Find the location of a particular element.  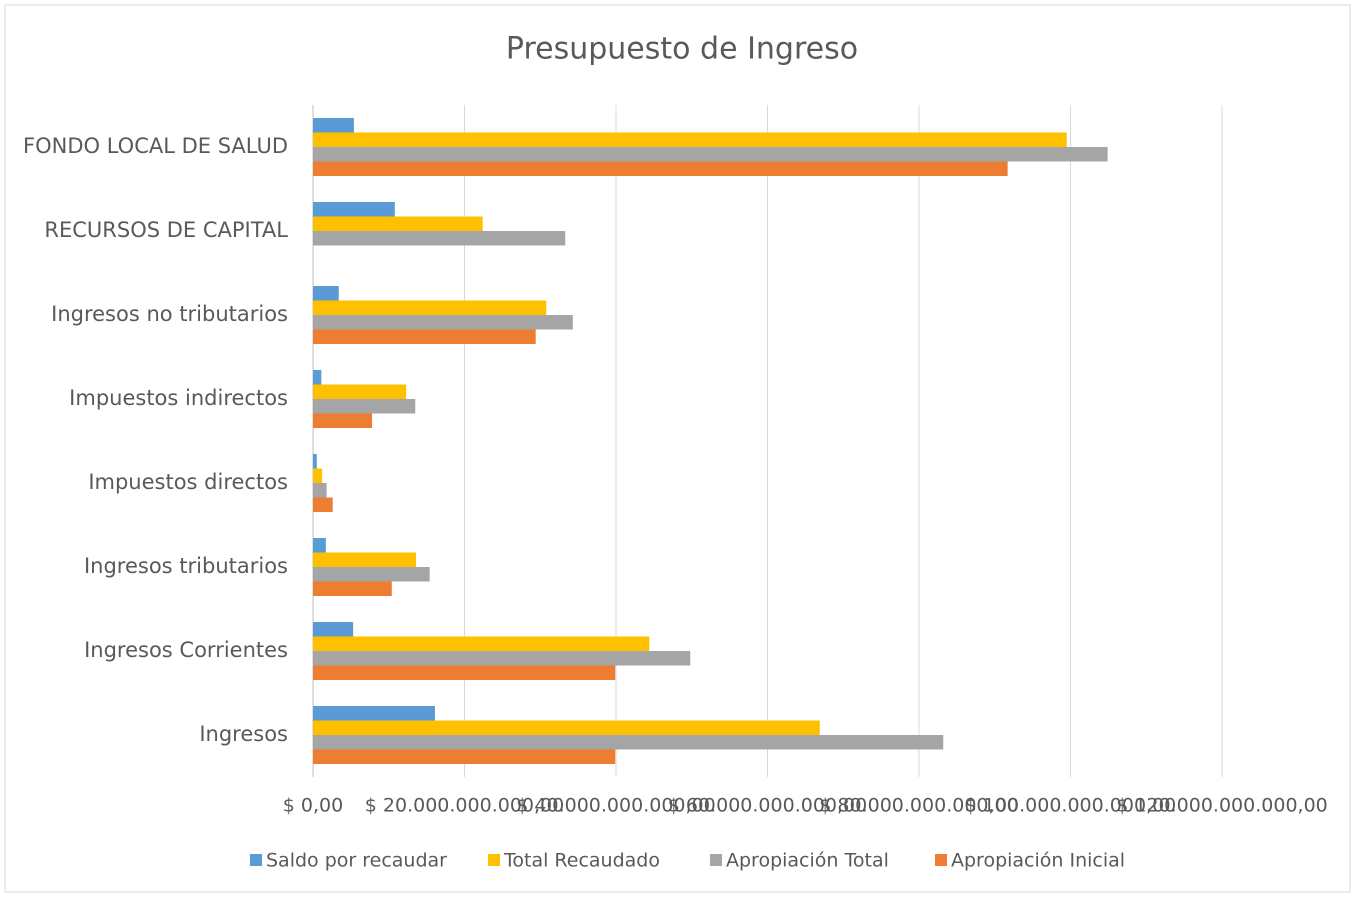

y-tick-label: RECURSOS DE CAPITAL is located at coordinates (166, 230).